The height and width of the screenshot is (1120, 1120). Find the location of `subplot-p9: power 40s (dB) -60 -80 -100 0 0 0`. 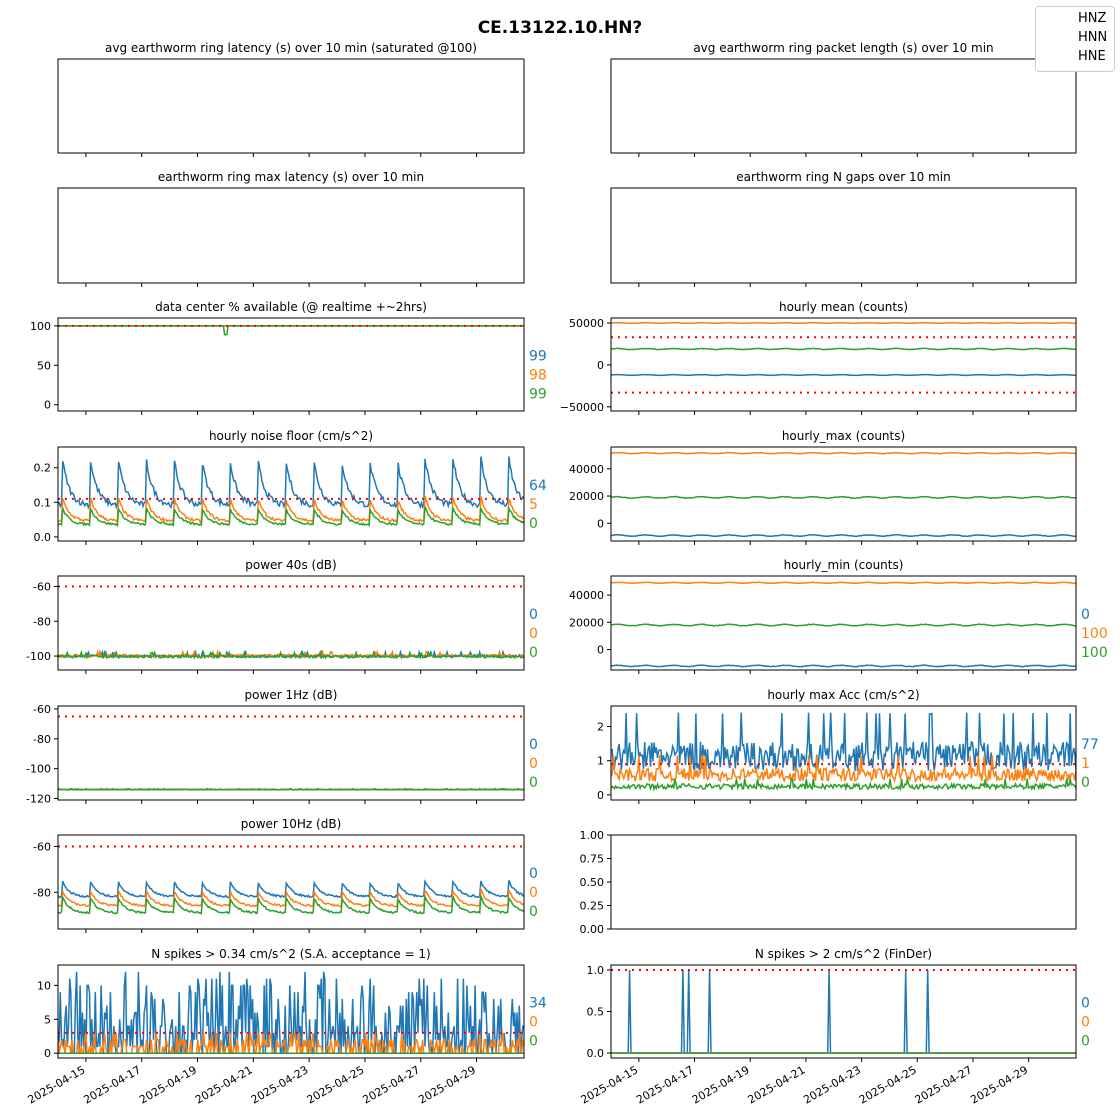

subplot-p9: power 40s (dB) -60 -80 -100 0 0 0 is located at coordinates (282, 616).